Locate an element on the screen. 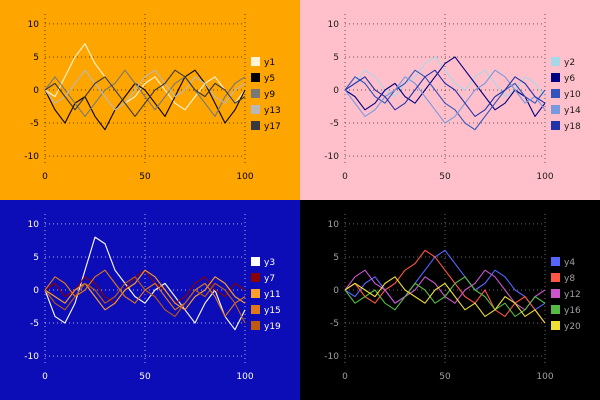  legend-swatch-y18 is located at coordinates (555, 125).